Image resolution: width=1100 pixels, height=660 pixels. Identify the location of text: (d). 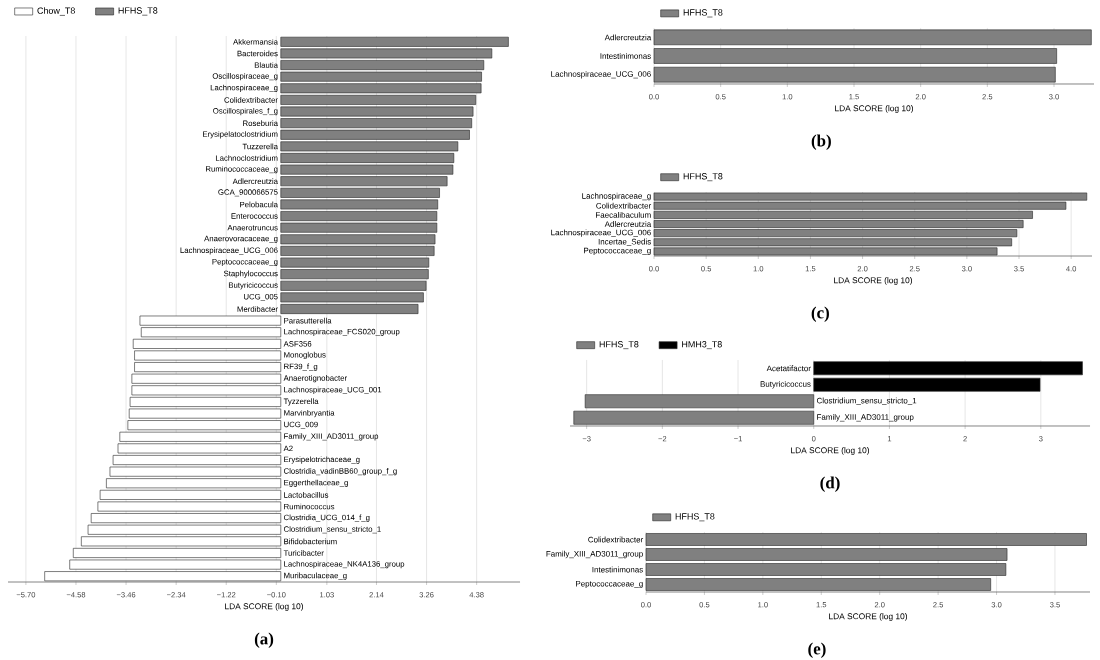
(830, 484).